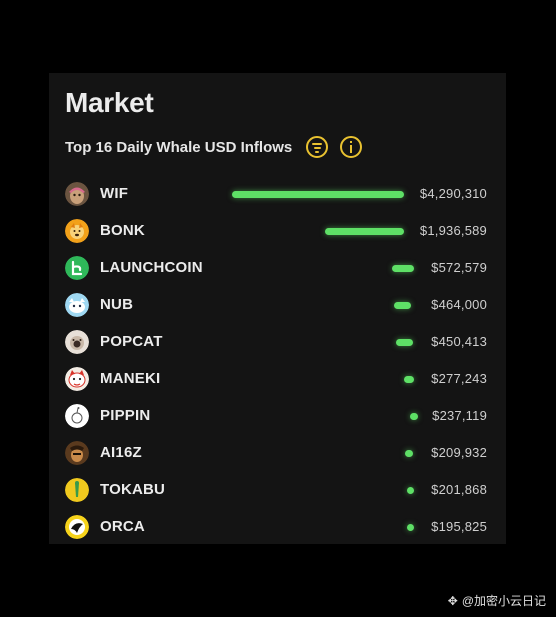 This screenshot has width=556, height=617. I want to click on inflow-amount: $201,868, so click(459, 489).